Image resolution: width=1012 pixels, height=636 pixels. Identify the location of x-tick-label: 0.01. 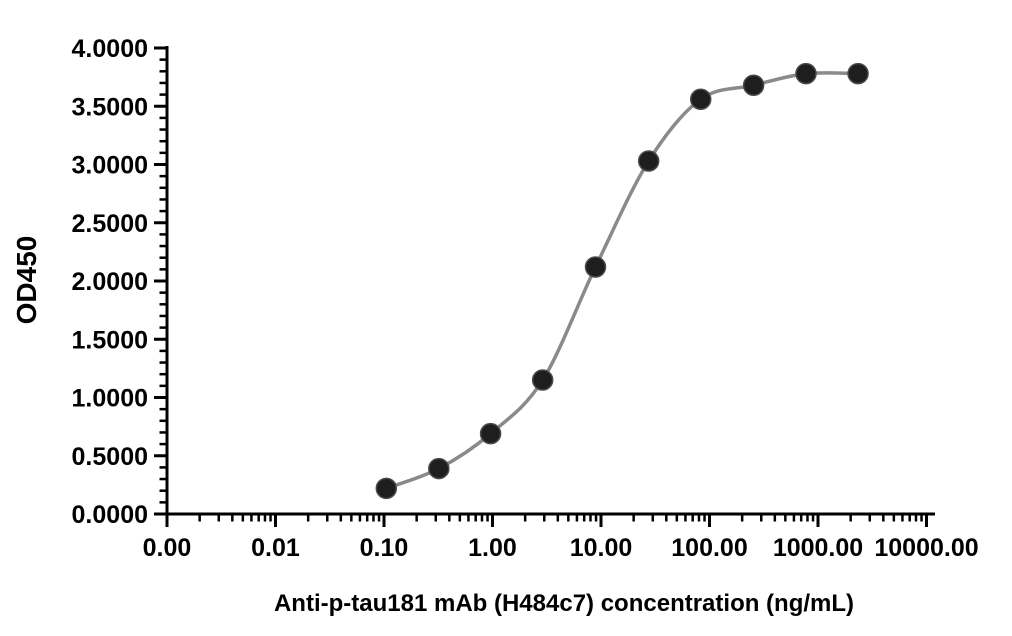
(275, 548).